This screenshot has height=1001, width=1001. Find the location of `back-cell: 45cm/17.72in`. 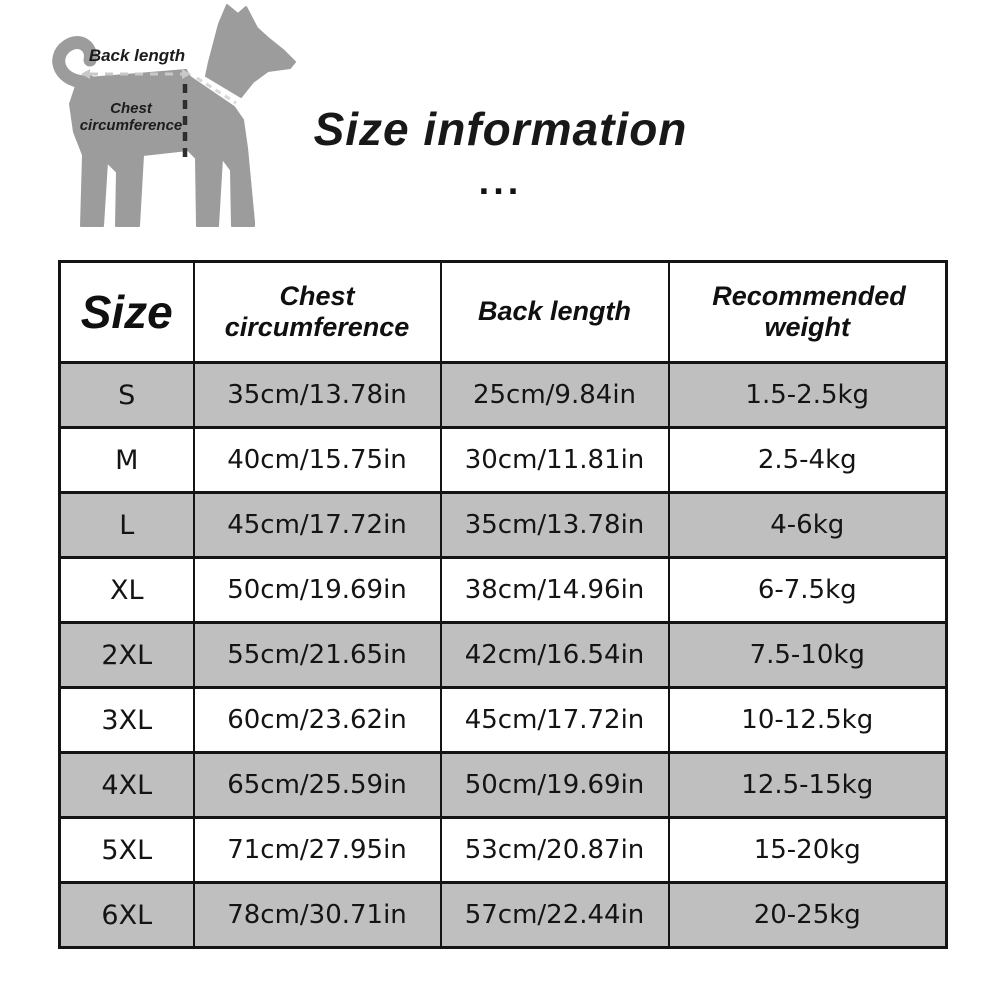

back-cell: 45cm/17.72in is located at coordinates (554, 720).